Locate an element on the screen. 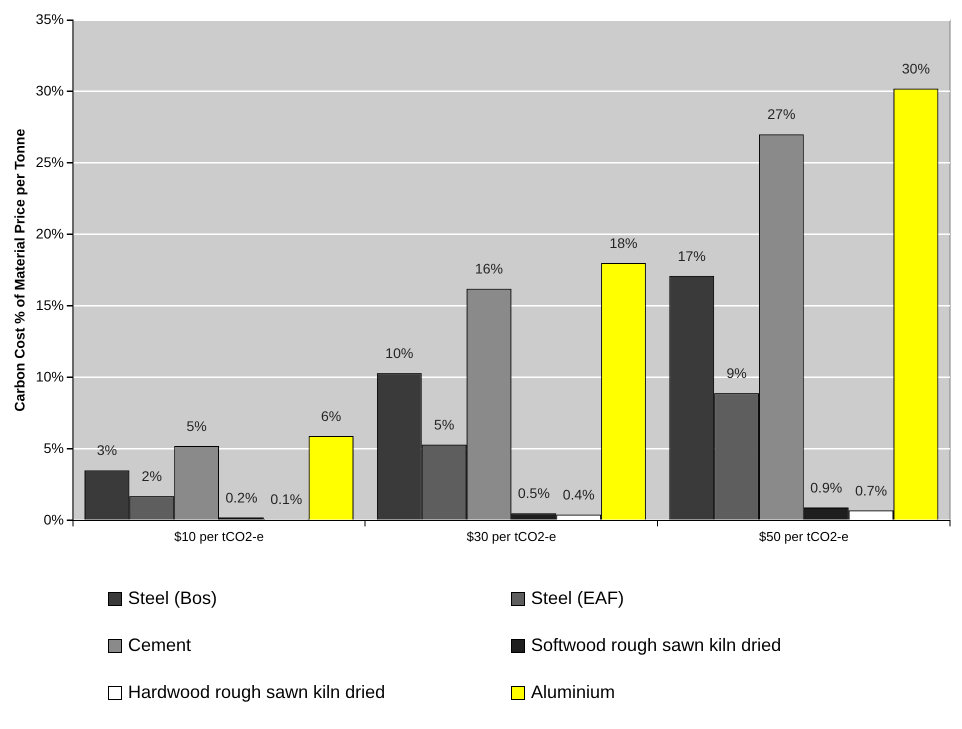 The image size is (962, 729). data-label: 2% is located at coordinates (152, 476).